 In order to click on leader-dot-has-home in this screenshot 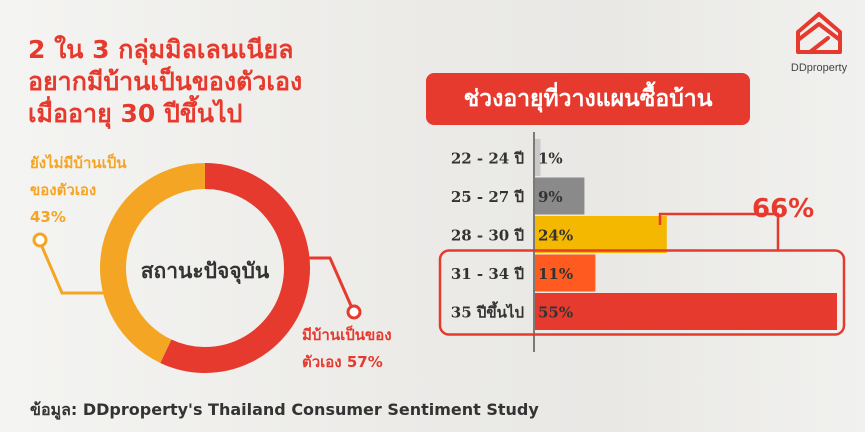, I will do `click(354, 312)`.